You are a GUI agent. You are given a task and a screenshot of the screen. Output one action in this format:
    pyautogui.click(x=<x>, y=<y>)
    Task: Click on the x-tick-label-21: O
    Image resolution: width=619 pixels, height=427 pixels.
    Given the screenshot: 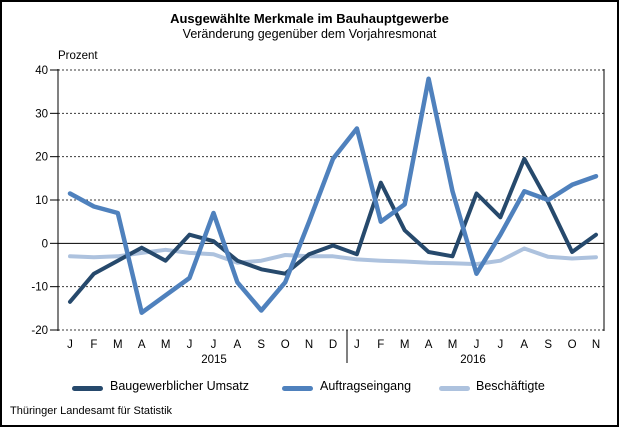 What is the action you would take?
    pyautogui.click(x=572, y=345)
    